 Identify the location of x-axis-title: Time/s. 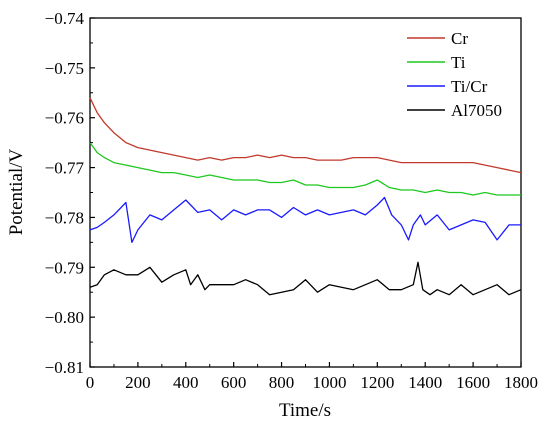
(305, 410).